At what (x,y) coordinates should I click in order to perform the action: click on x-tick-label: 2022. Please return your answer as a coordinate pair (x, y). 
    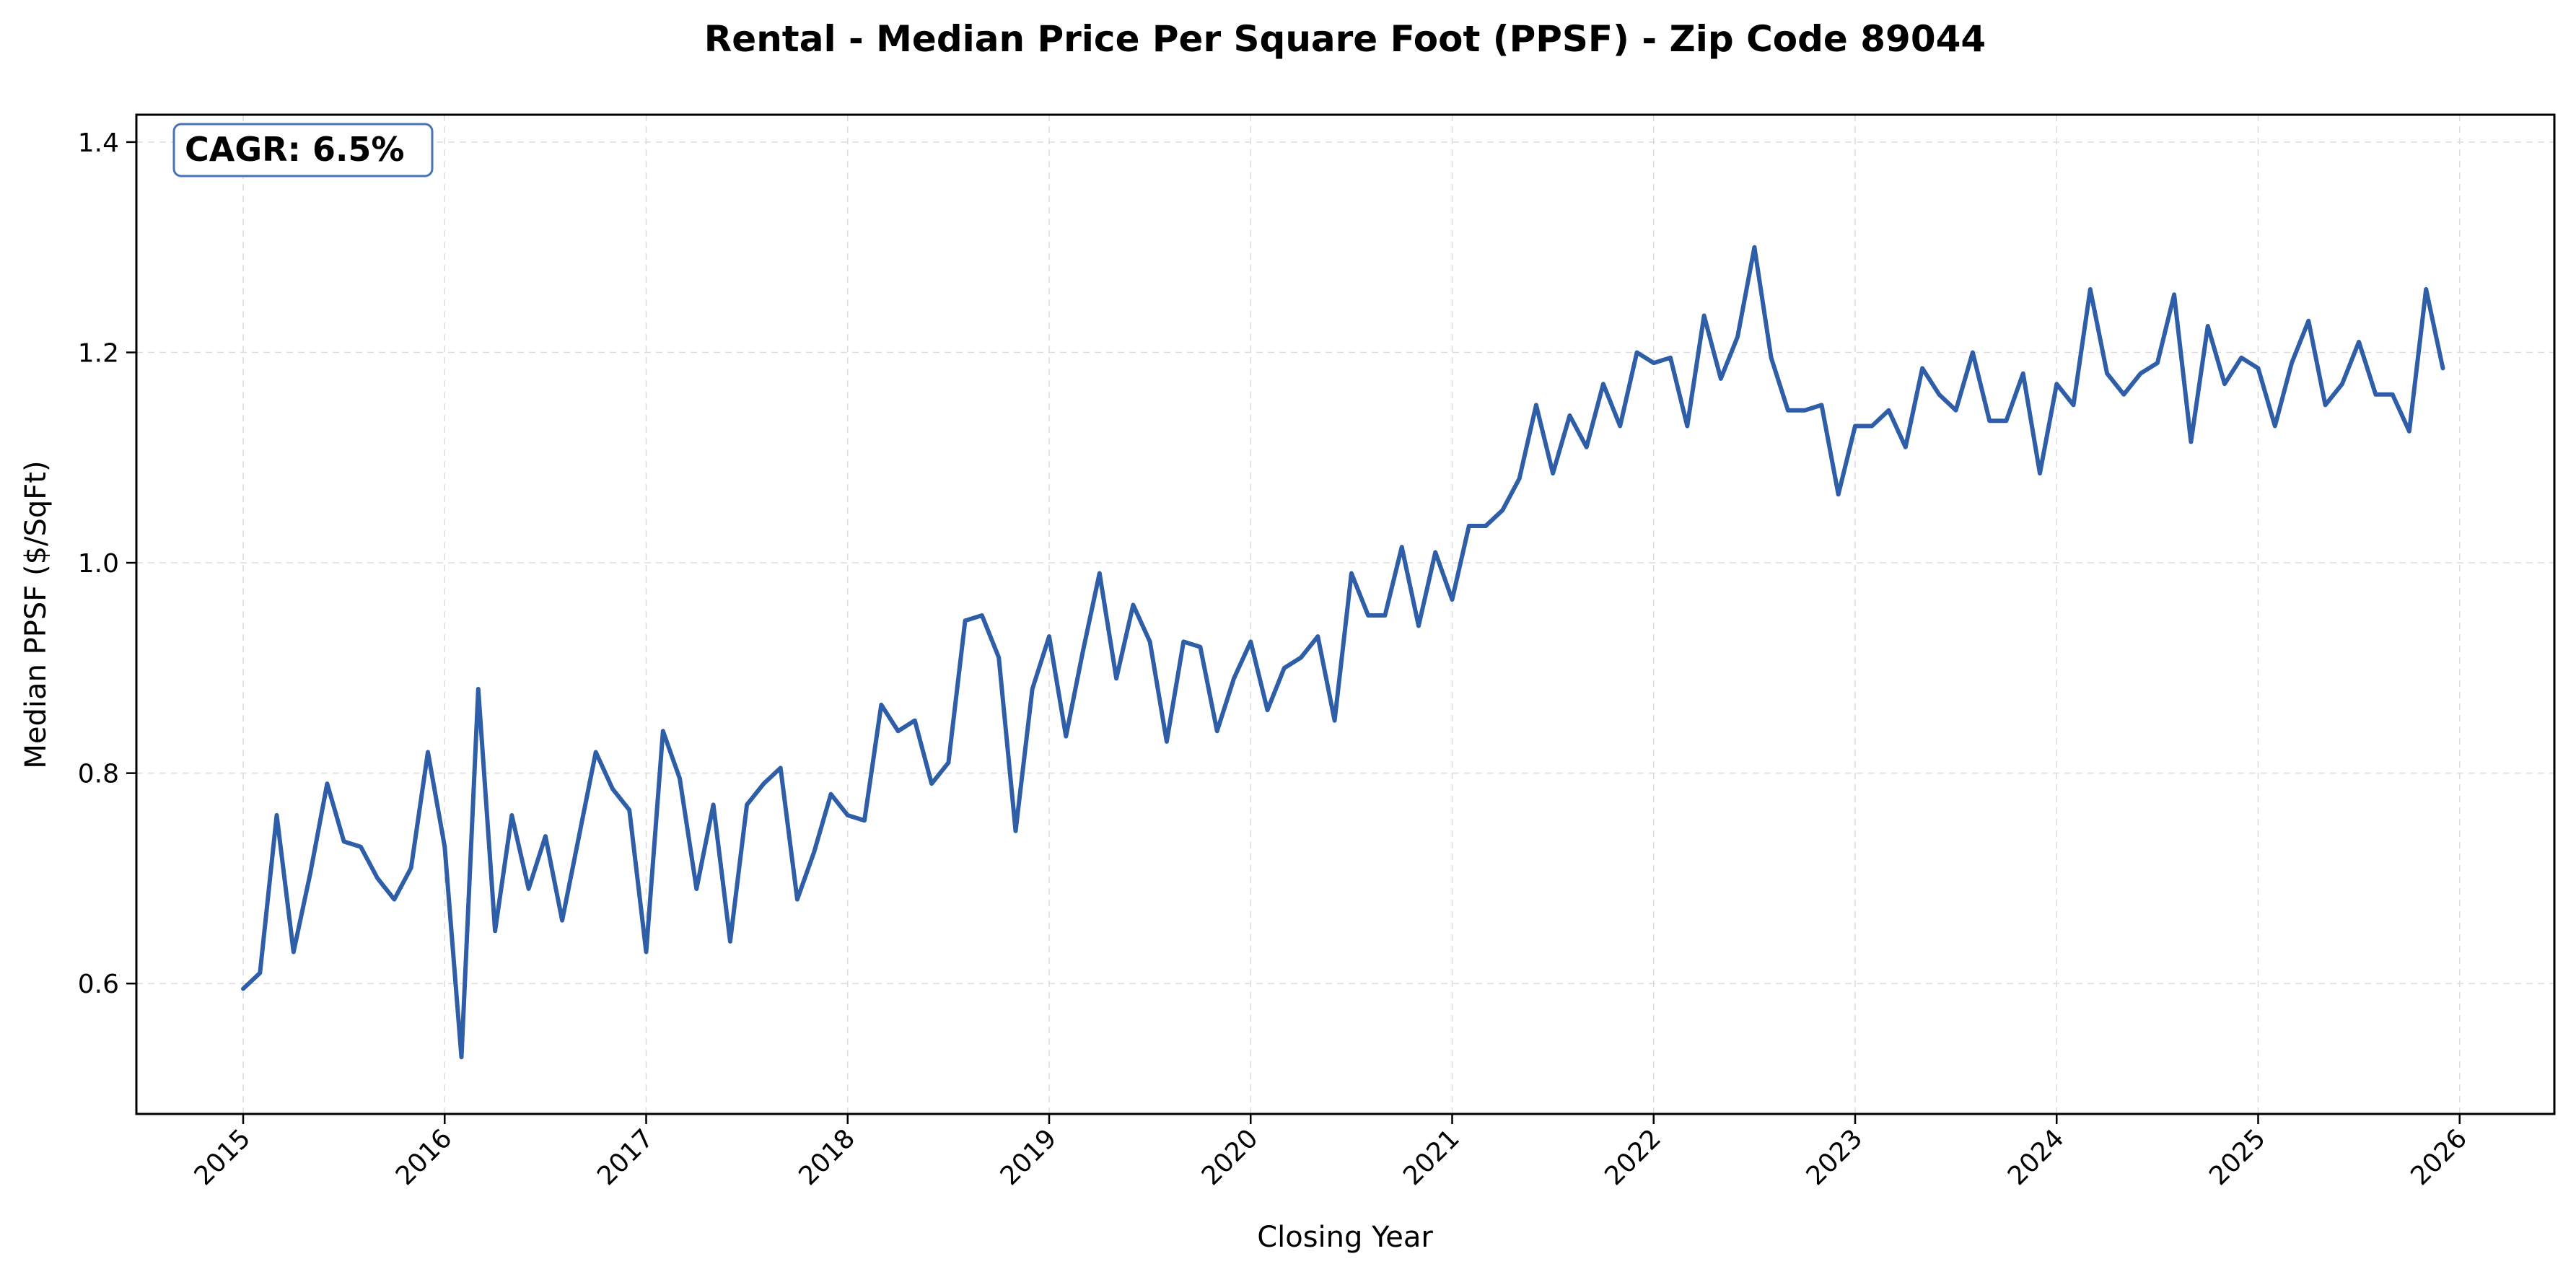
    Looking at the image, I should click on (1633, 1157).